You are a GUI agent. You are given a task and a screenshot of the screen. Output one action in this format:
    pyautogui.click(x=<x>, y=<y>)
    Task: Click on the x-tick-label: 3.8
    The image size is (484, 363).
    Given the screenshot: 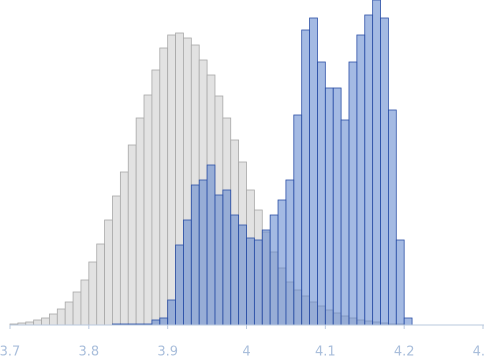 What is the action you would take?
    pyautogui.click(x=88, y=352)
    